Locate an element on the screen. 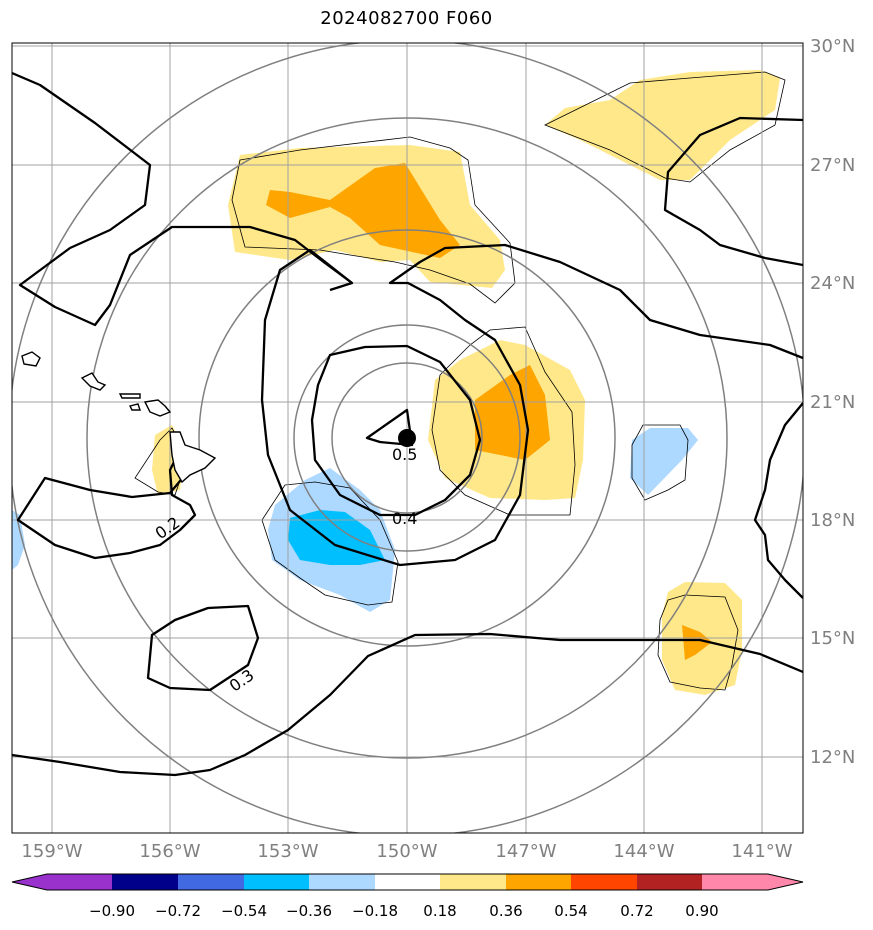  contour-0.3-sw is located at coordinates (203, 648).